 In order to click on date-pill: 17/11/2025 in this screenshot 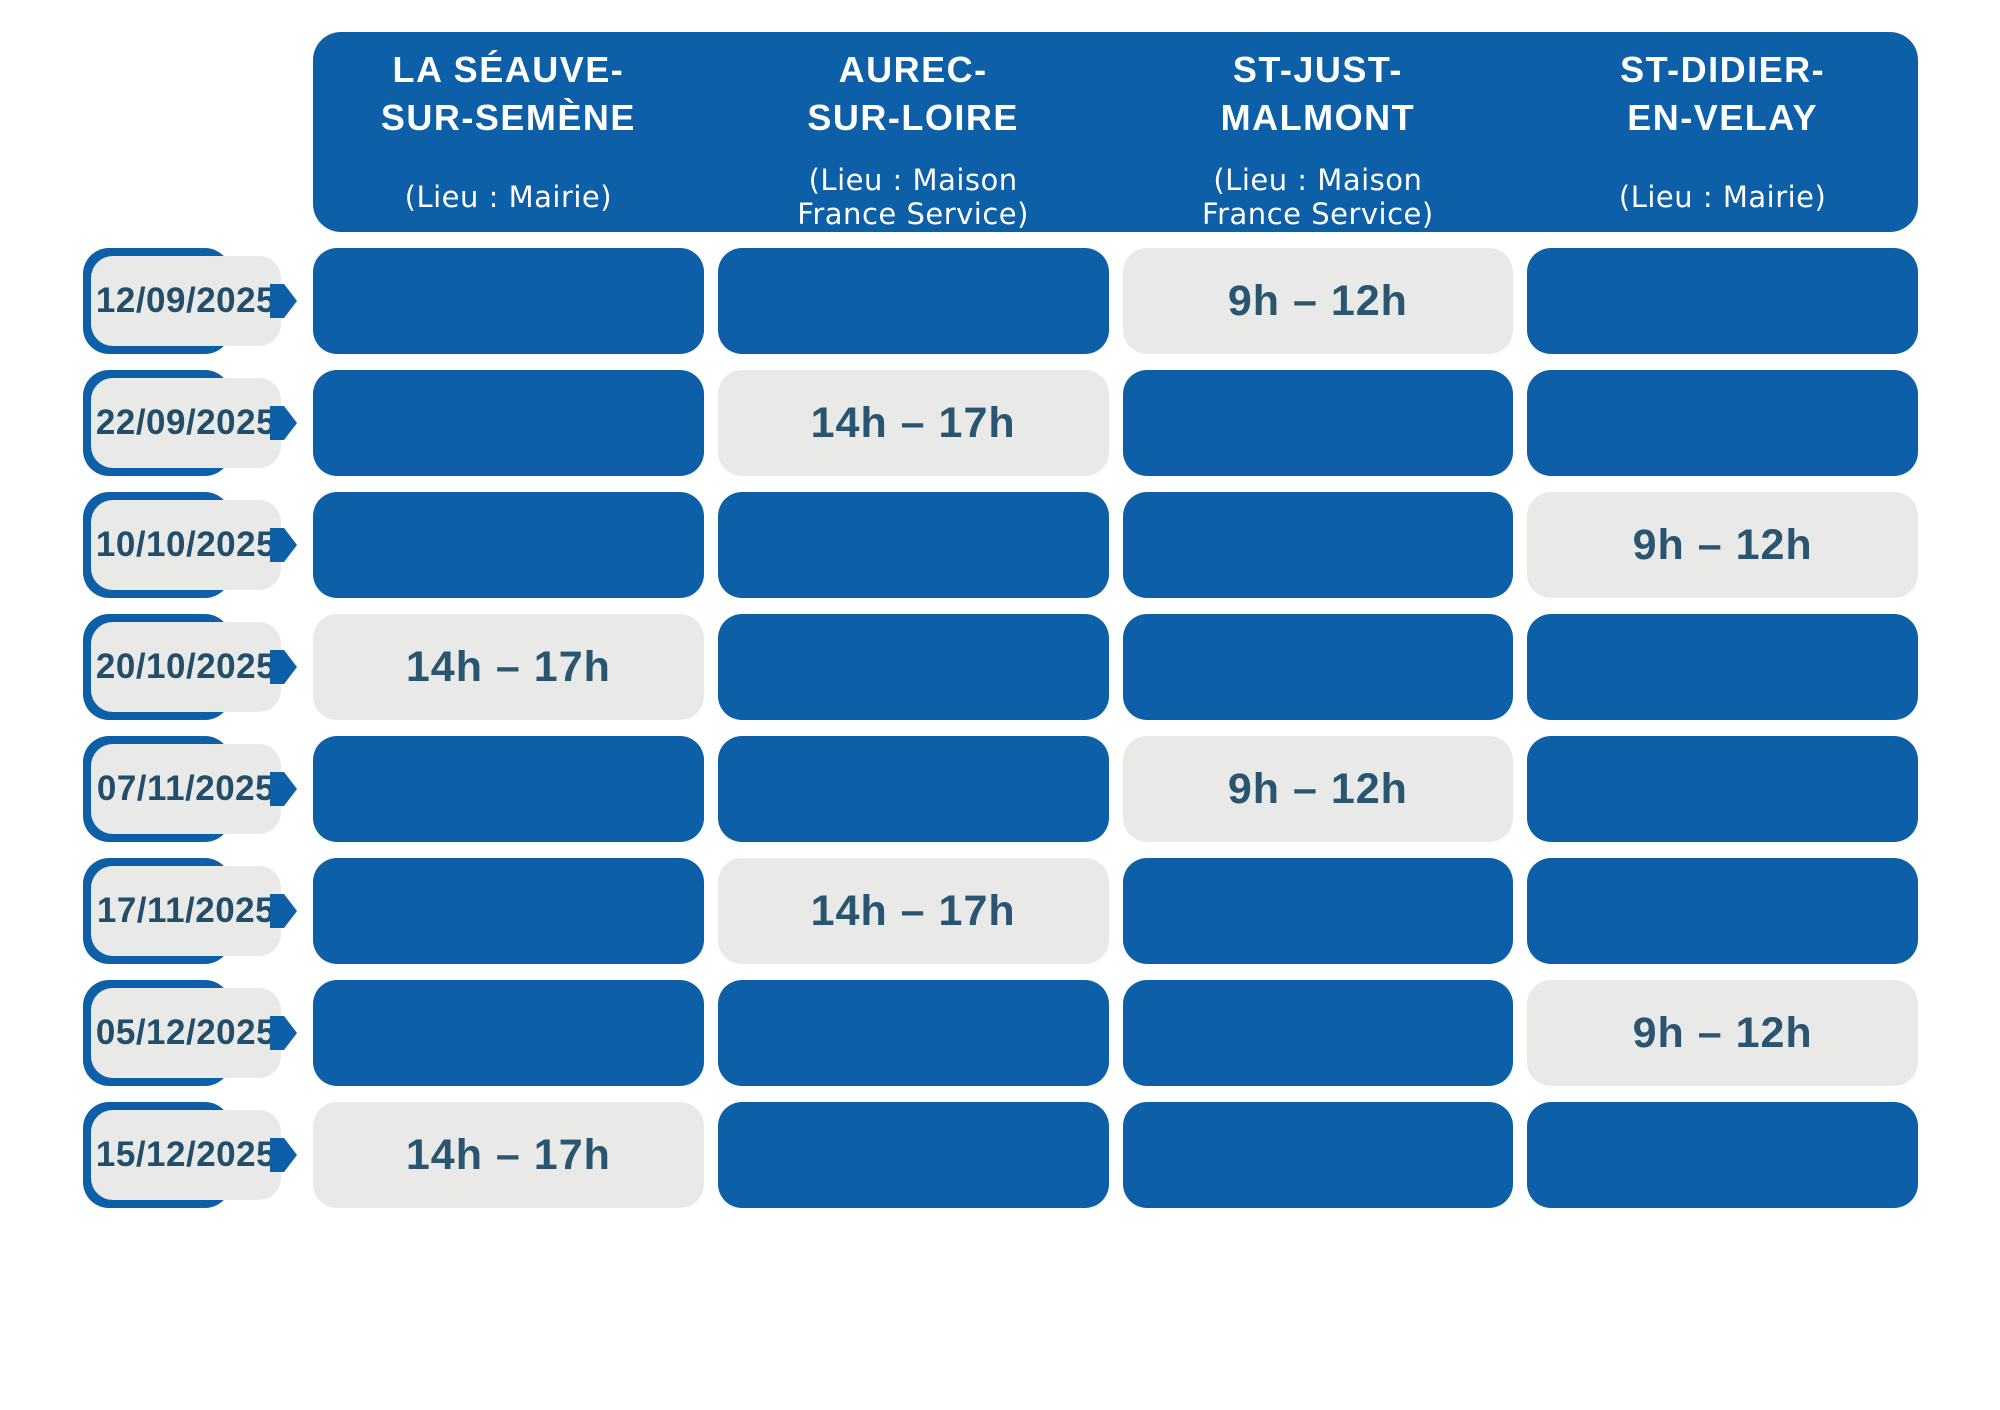, I will do `click(191, 911)`.